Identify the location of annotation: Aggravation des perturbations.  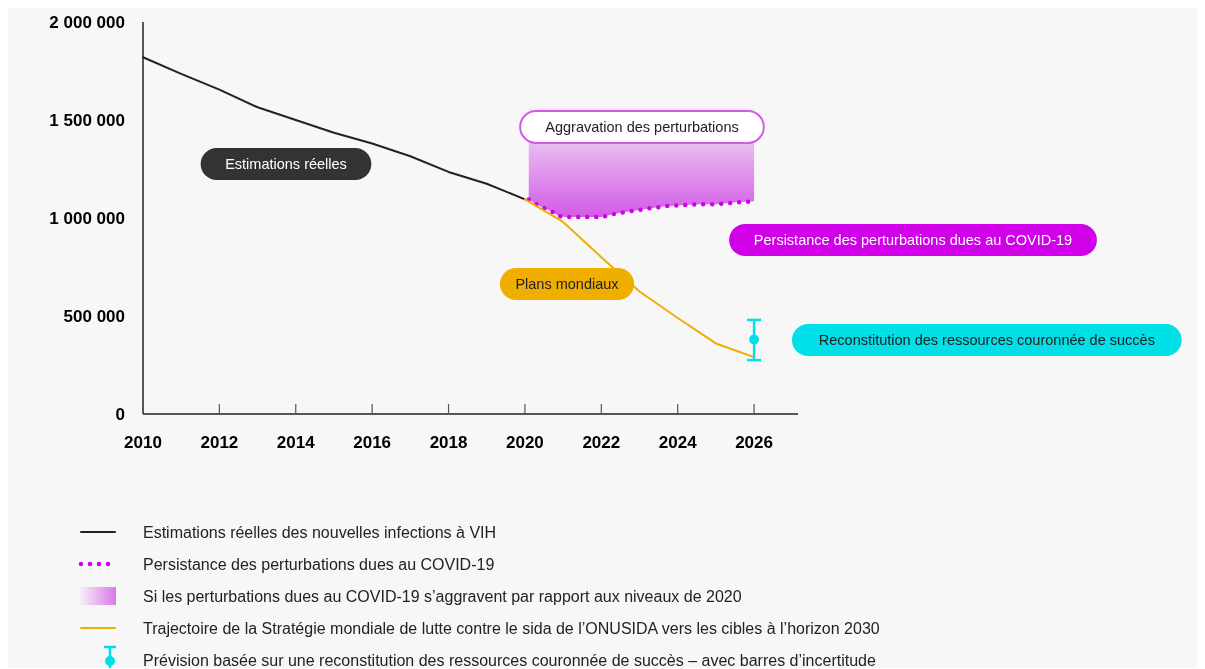
(642, 127).